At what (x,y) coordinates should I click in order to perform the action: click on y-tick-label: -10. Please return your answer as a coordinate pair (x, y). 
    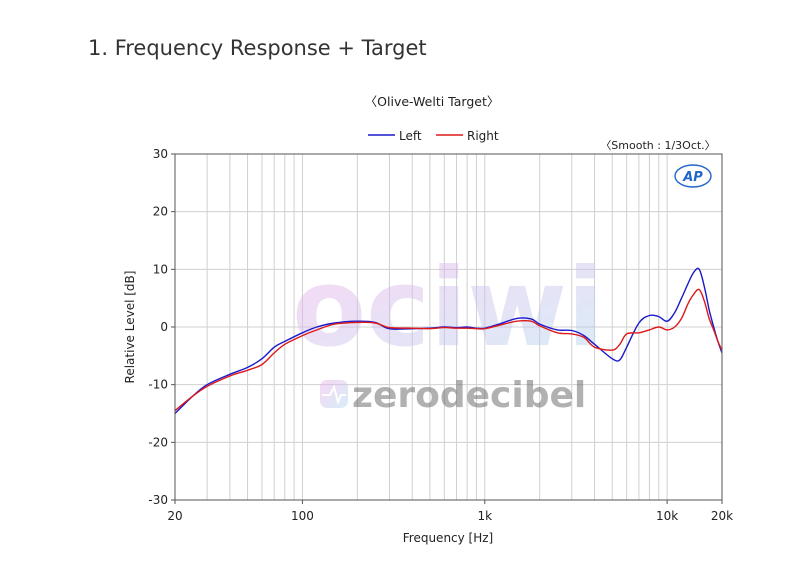
    Looking at the image, I should click on (158, 385).